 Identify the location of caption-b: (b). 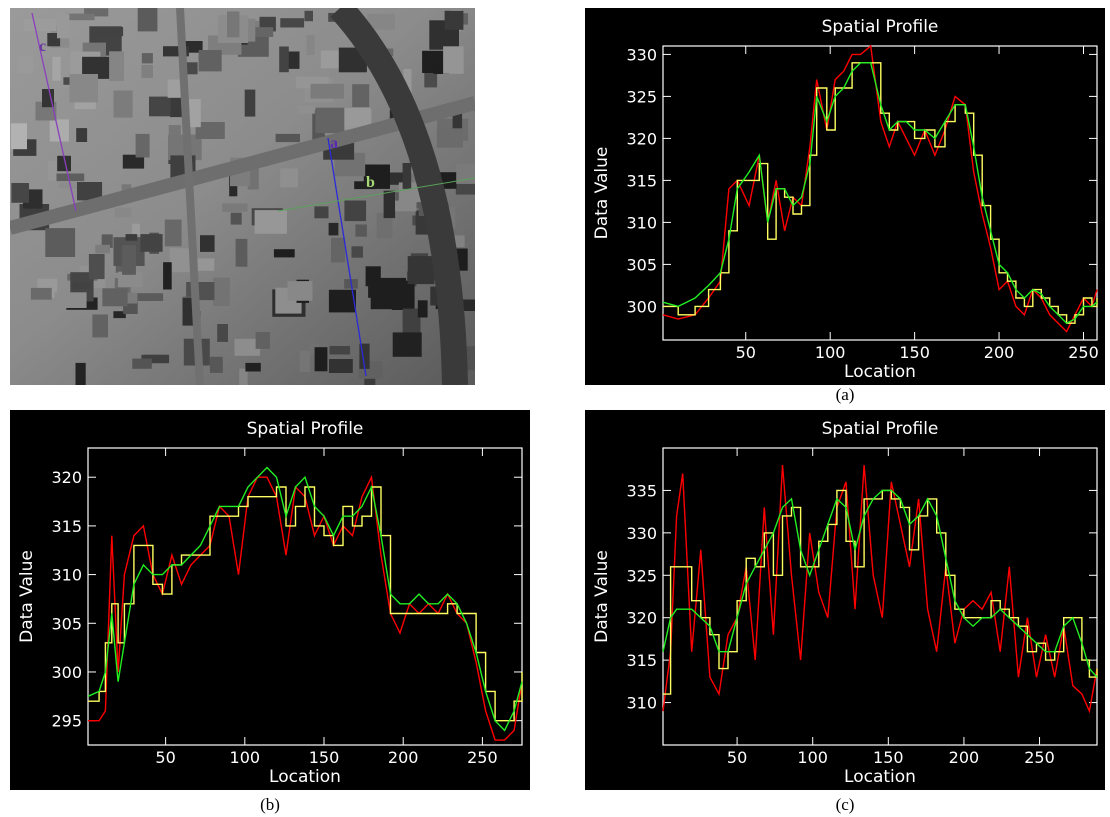
(270, 804).